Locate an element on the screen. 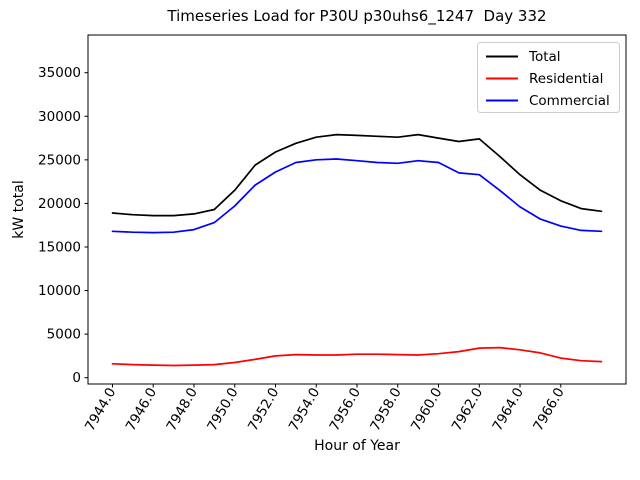 This screenshot has height=480, width=640. series-line-total is located at coordinates (357, 175).